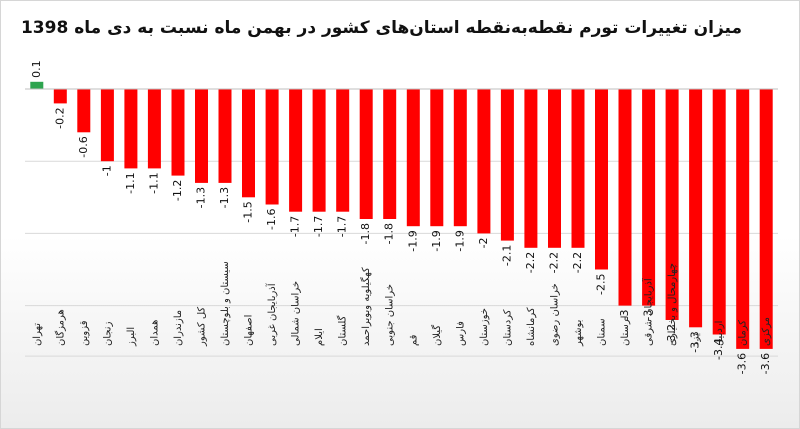 The height and width of the screenshot is (429, 800). What do you see at coordinates (225, 303) in the screenshot?
I see `category-label: سیستان و بلوچستان` at bounding box center [225, 303].